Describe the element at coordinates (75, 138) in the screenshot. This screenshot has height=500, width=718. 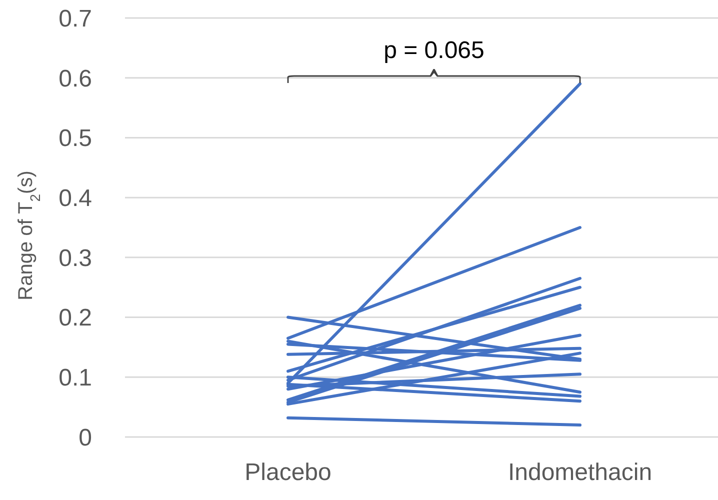
I see `y-tick-label: 0.5` at that location.